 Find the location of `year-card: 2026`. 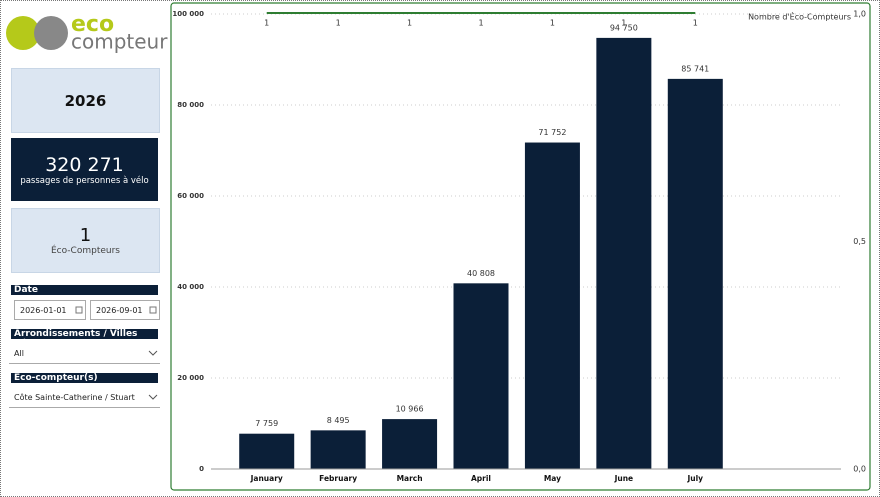

year-card: 2026 is located at coordinates (85, 100).